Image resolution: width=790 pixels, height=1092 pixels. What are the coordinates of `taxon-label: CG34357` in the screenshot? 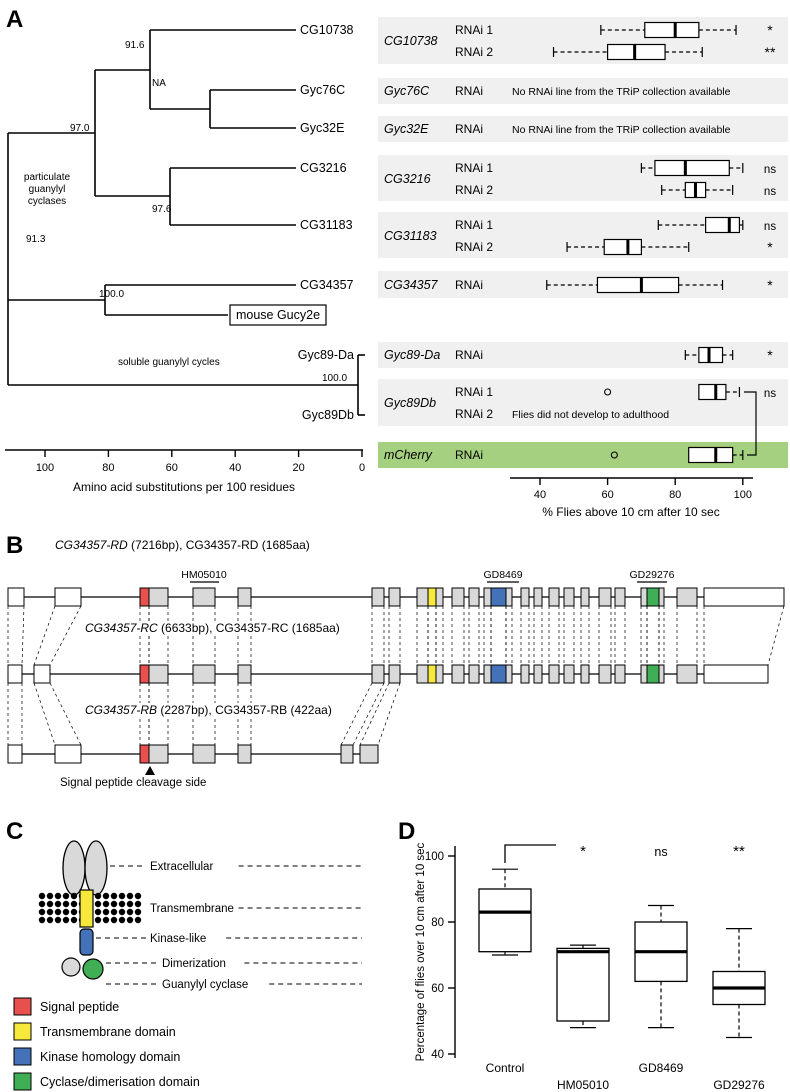 It's located at (327, 285).